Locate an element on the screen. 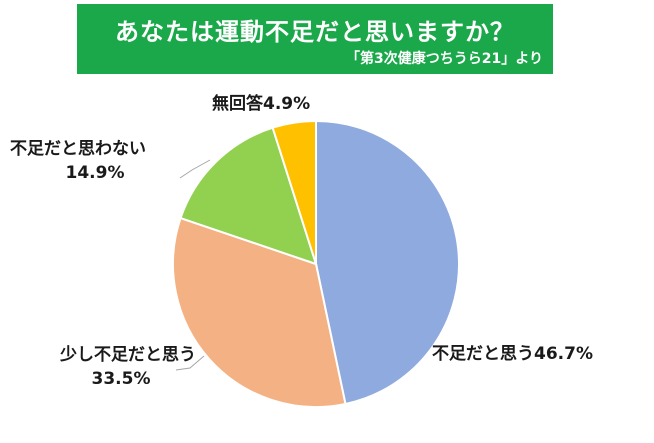 The height and width of the screenshot is (443, 654). pie-slice-slightly-not-enough is located at coordinates (259, 312).